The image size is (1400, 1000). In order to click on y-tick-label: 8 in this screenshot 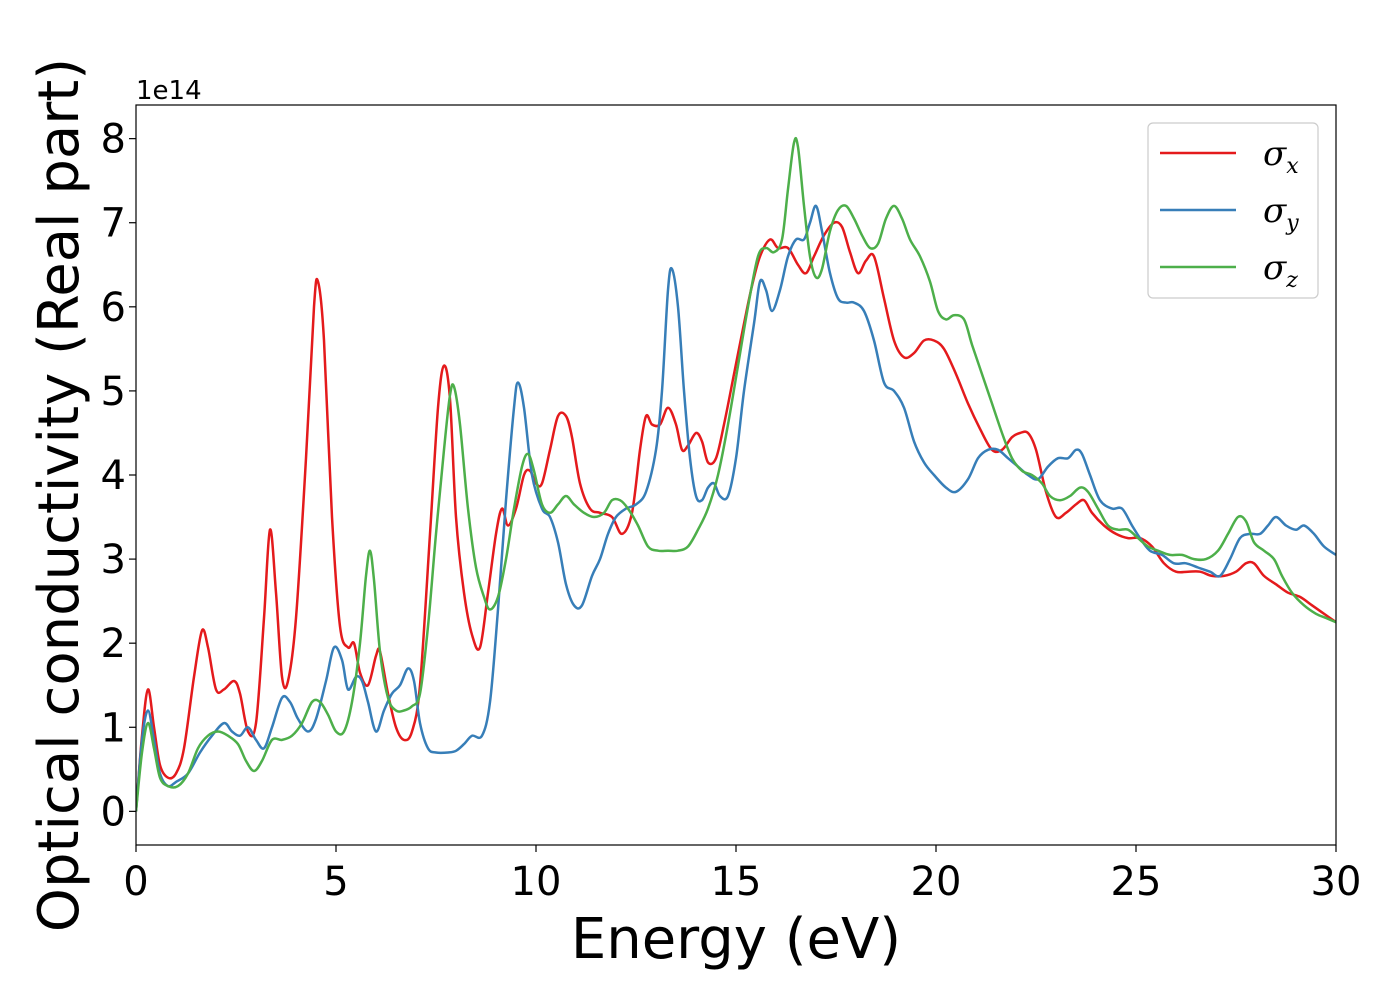, I will do `click(113, 140)`.